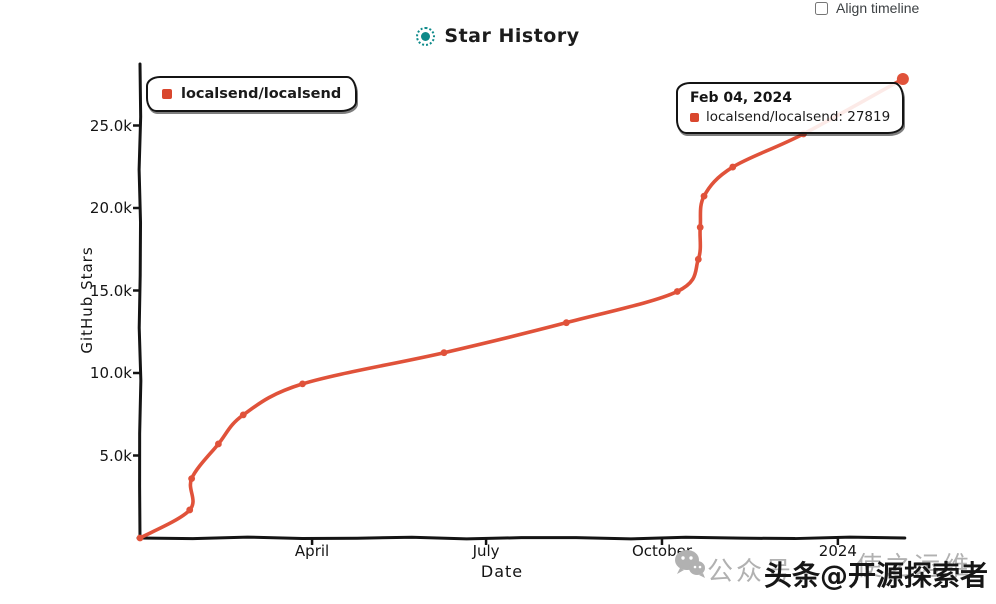  I want to click on chart-header: Star History, so click(498, 36).